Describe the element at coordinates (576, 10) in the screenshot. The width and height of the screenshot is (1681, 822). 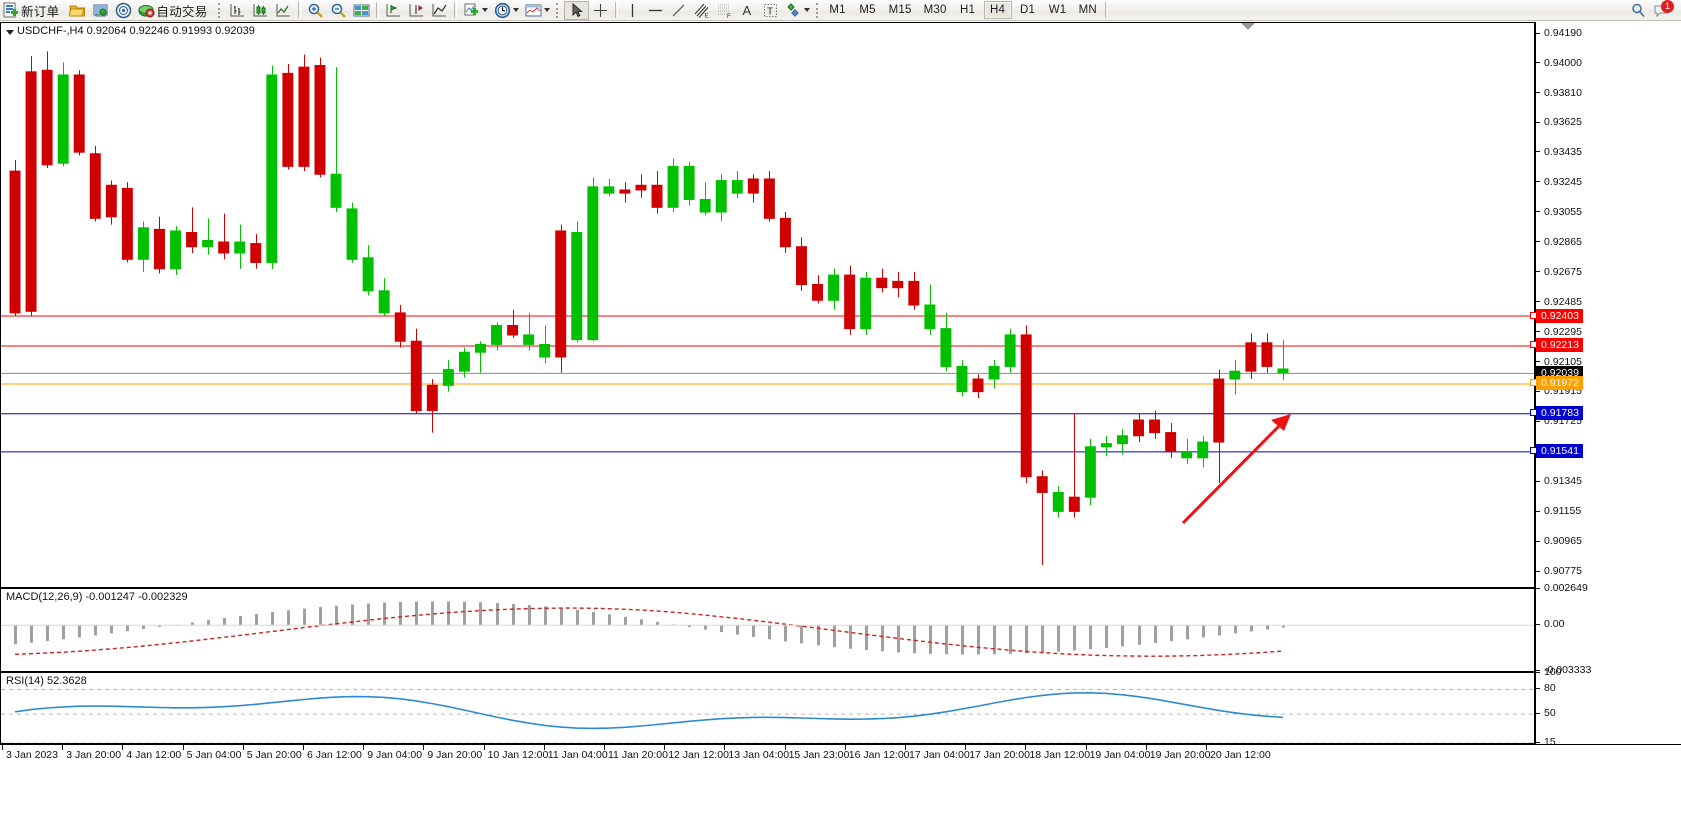
I see `cursor-button` at that location.